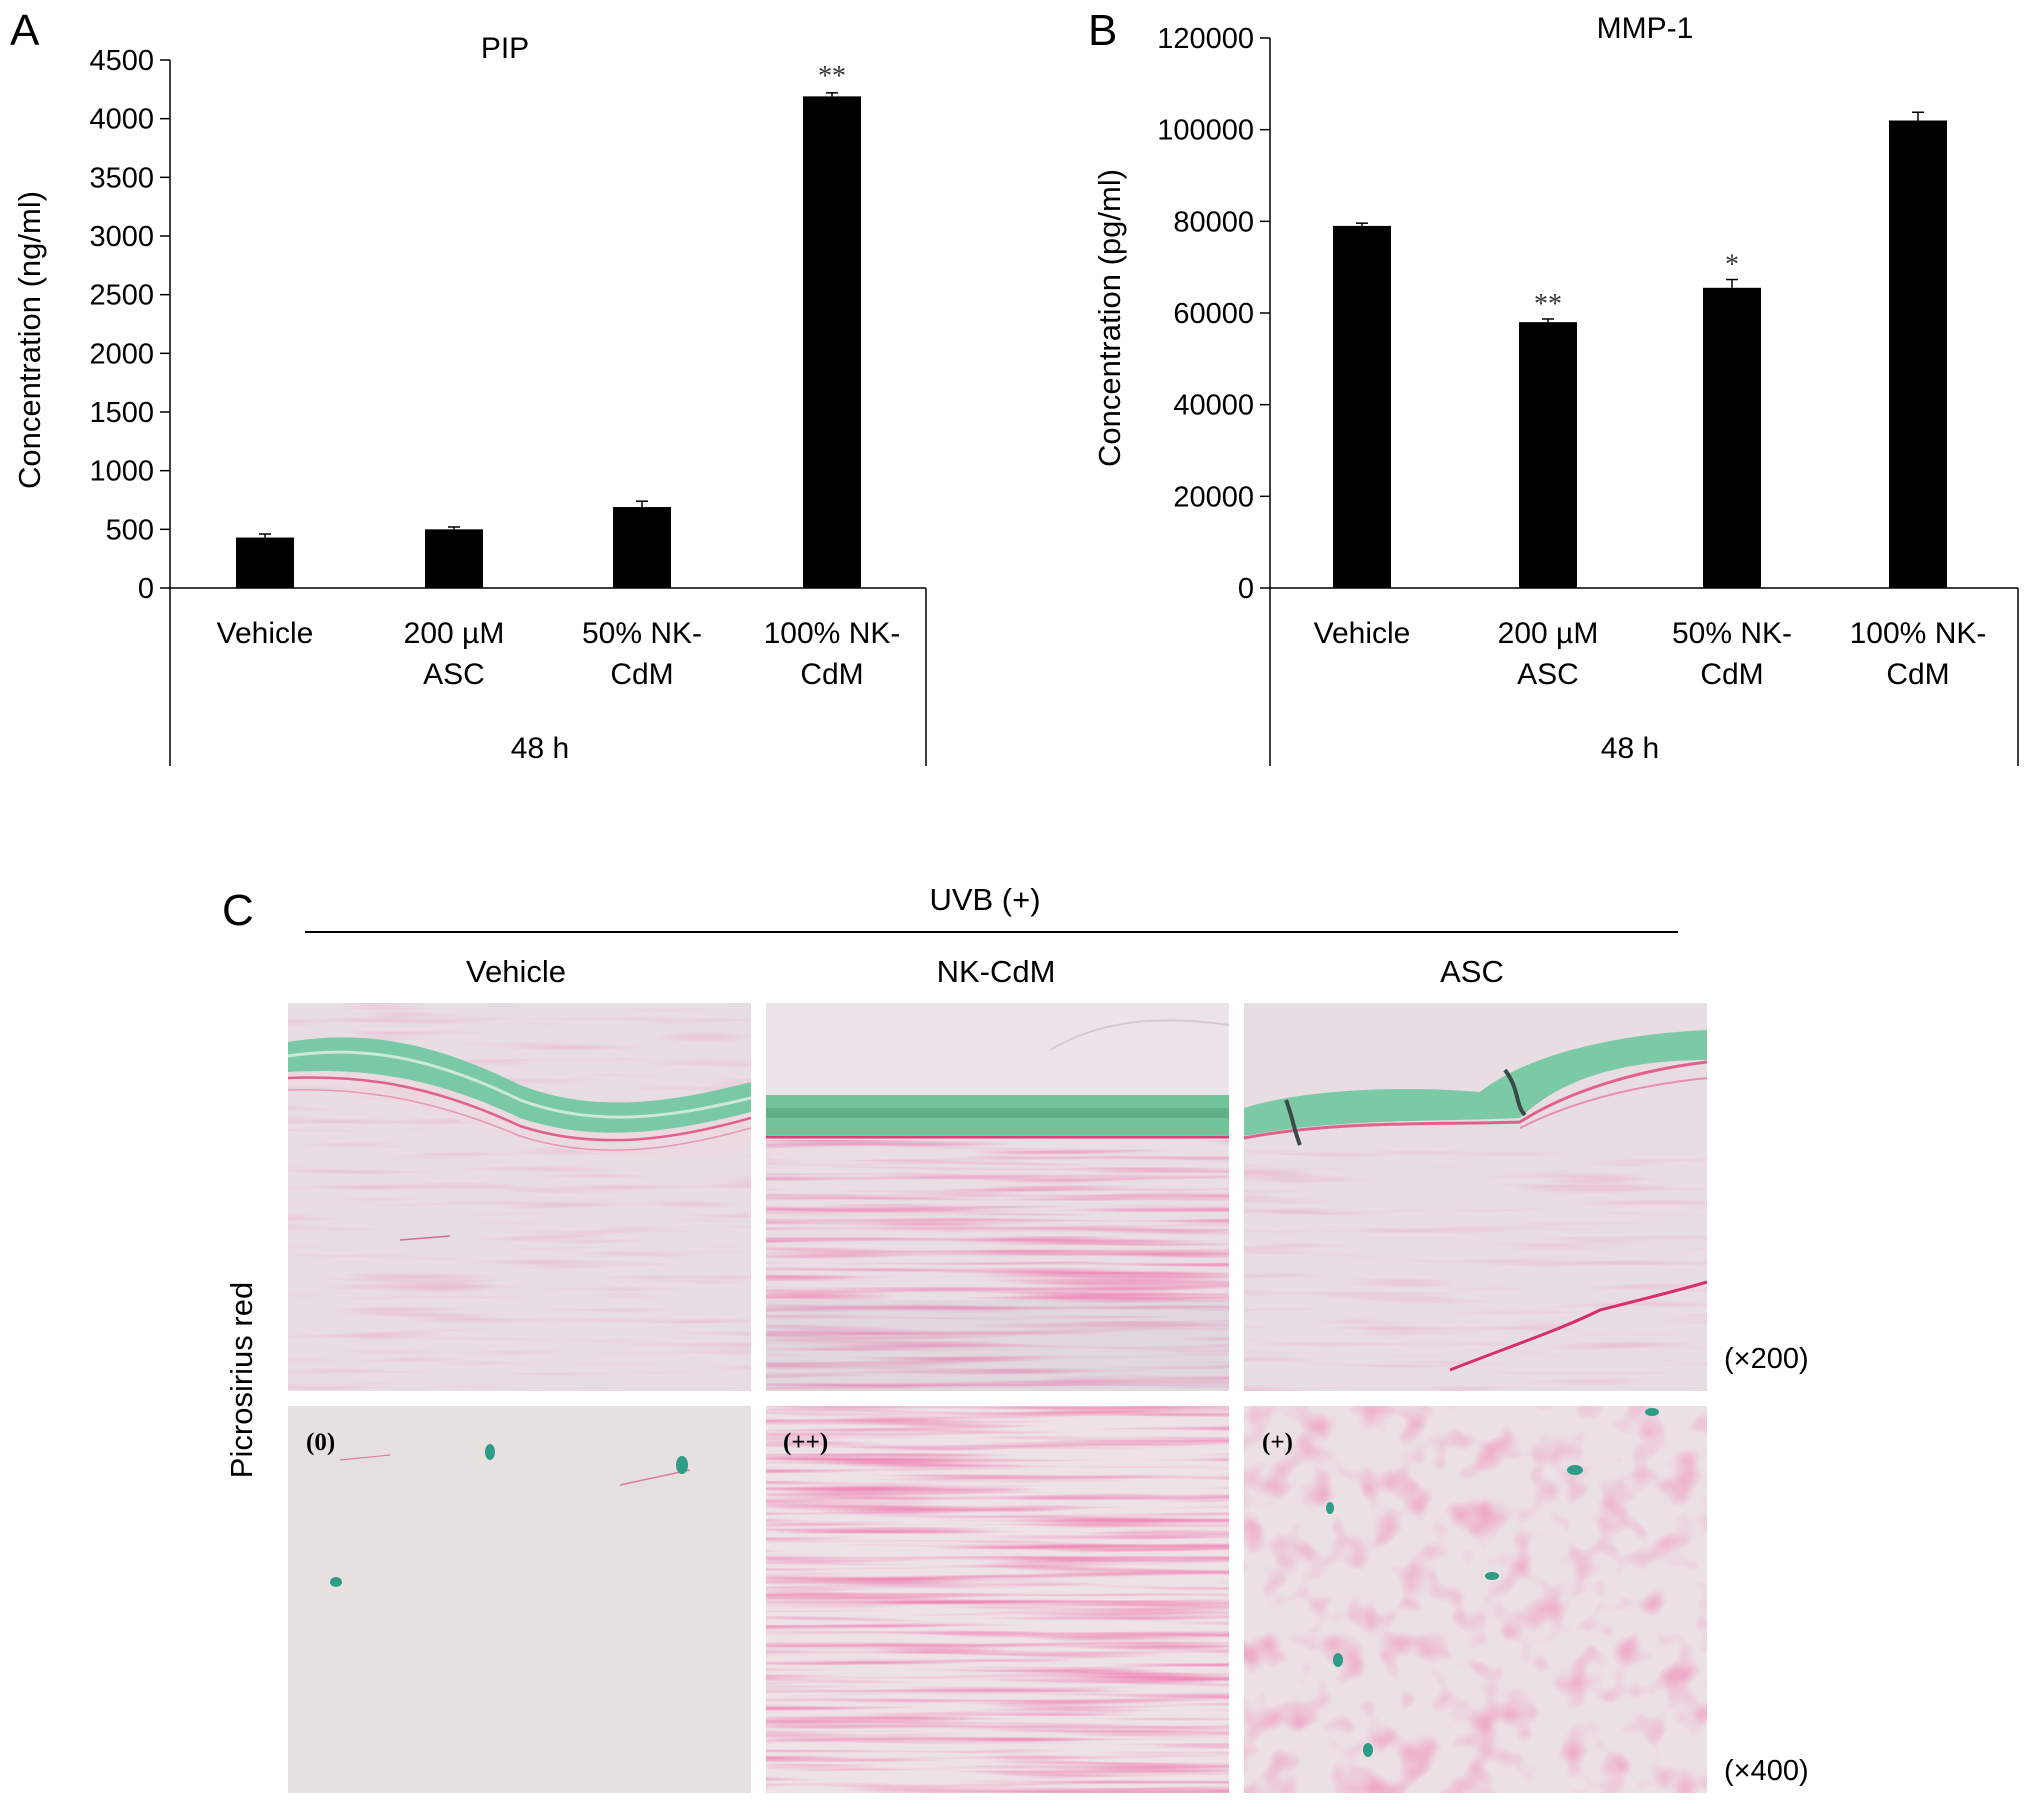  I want to click on y-tick-label: 60000, so click(1213, 314).